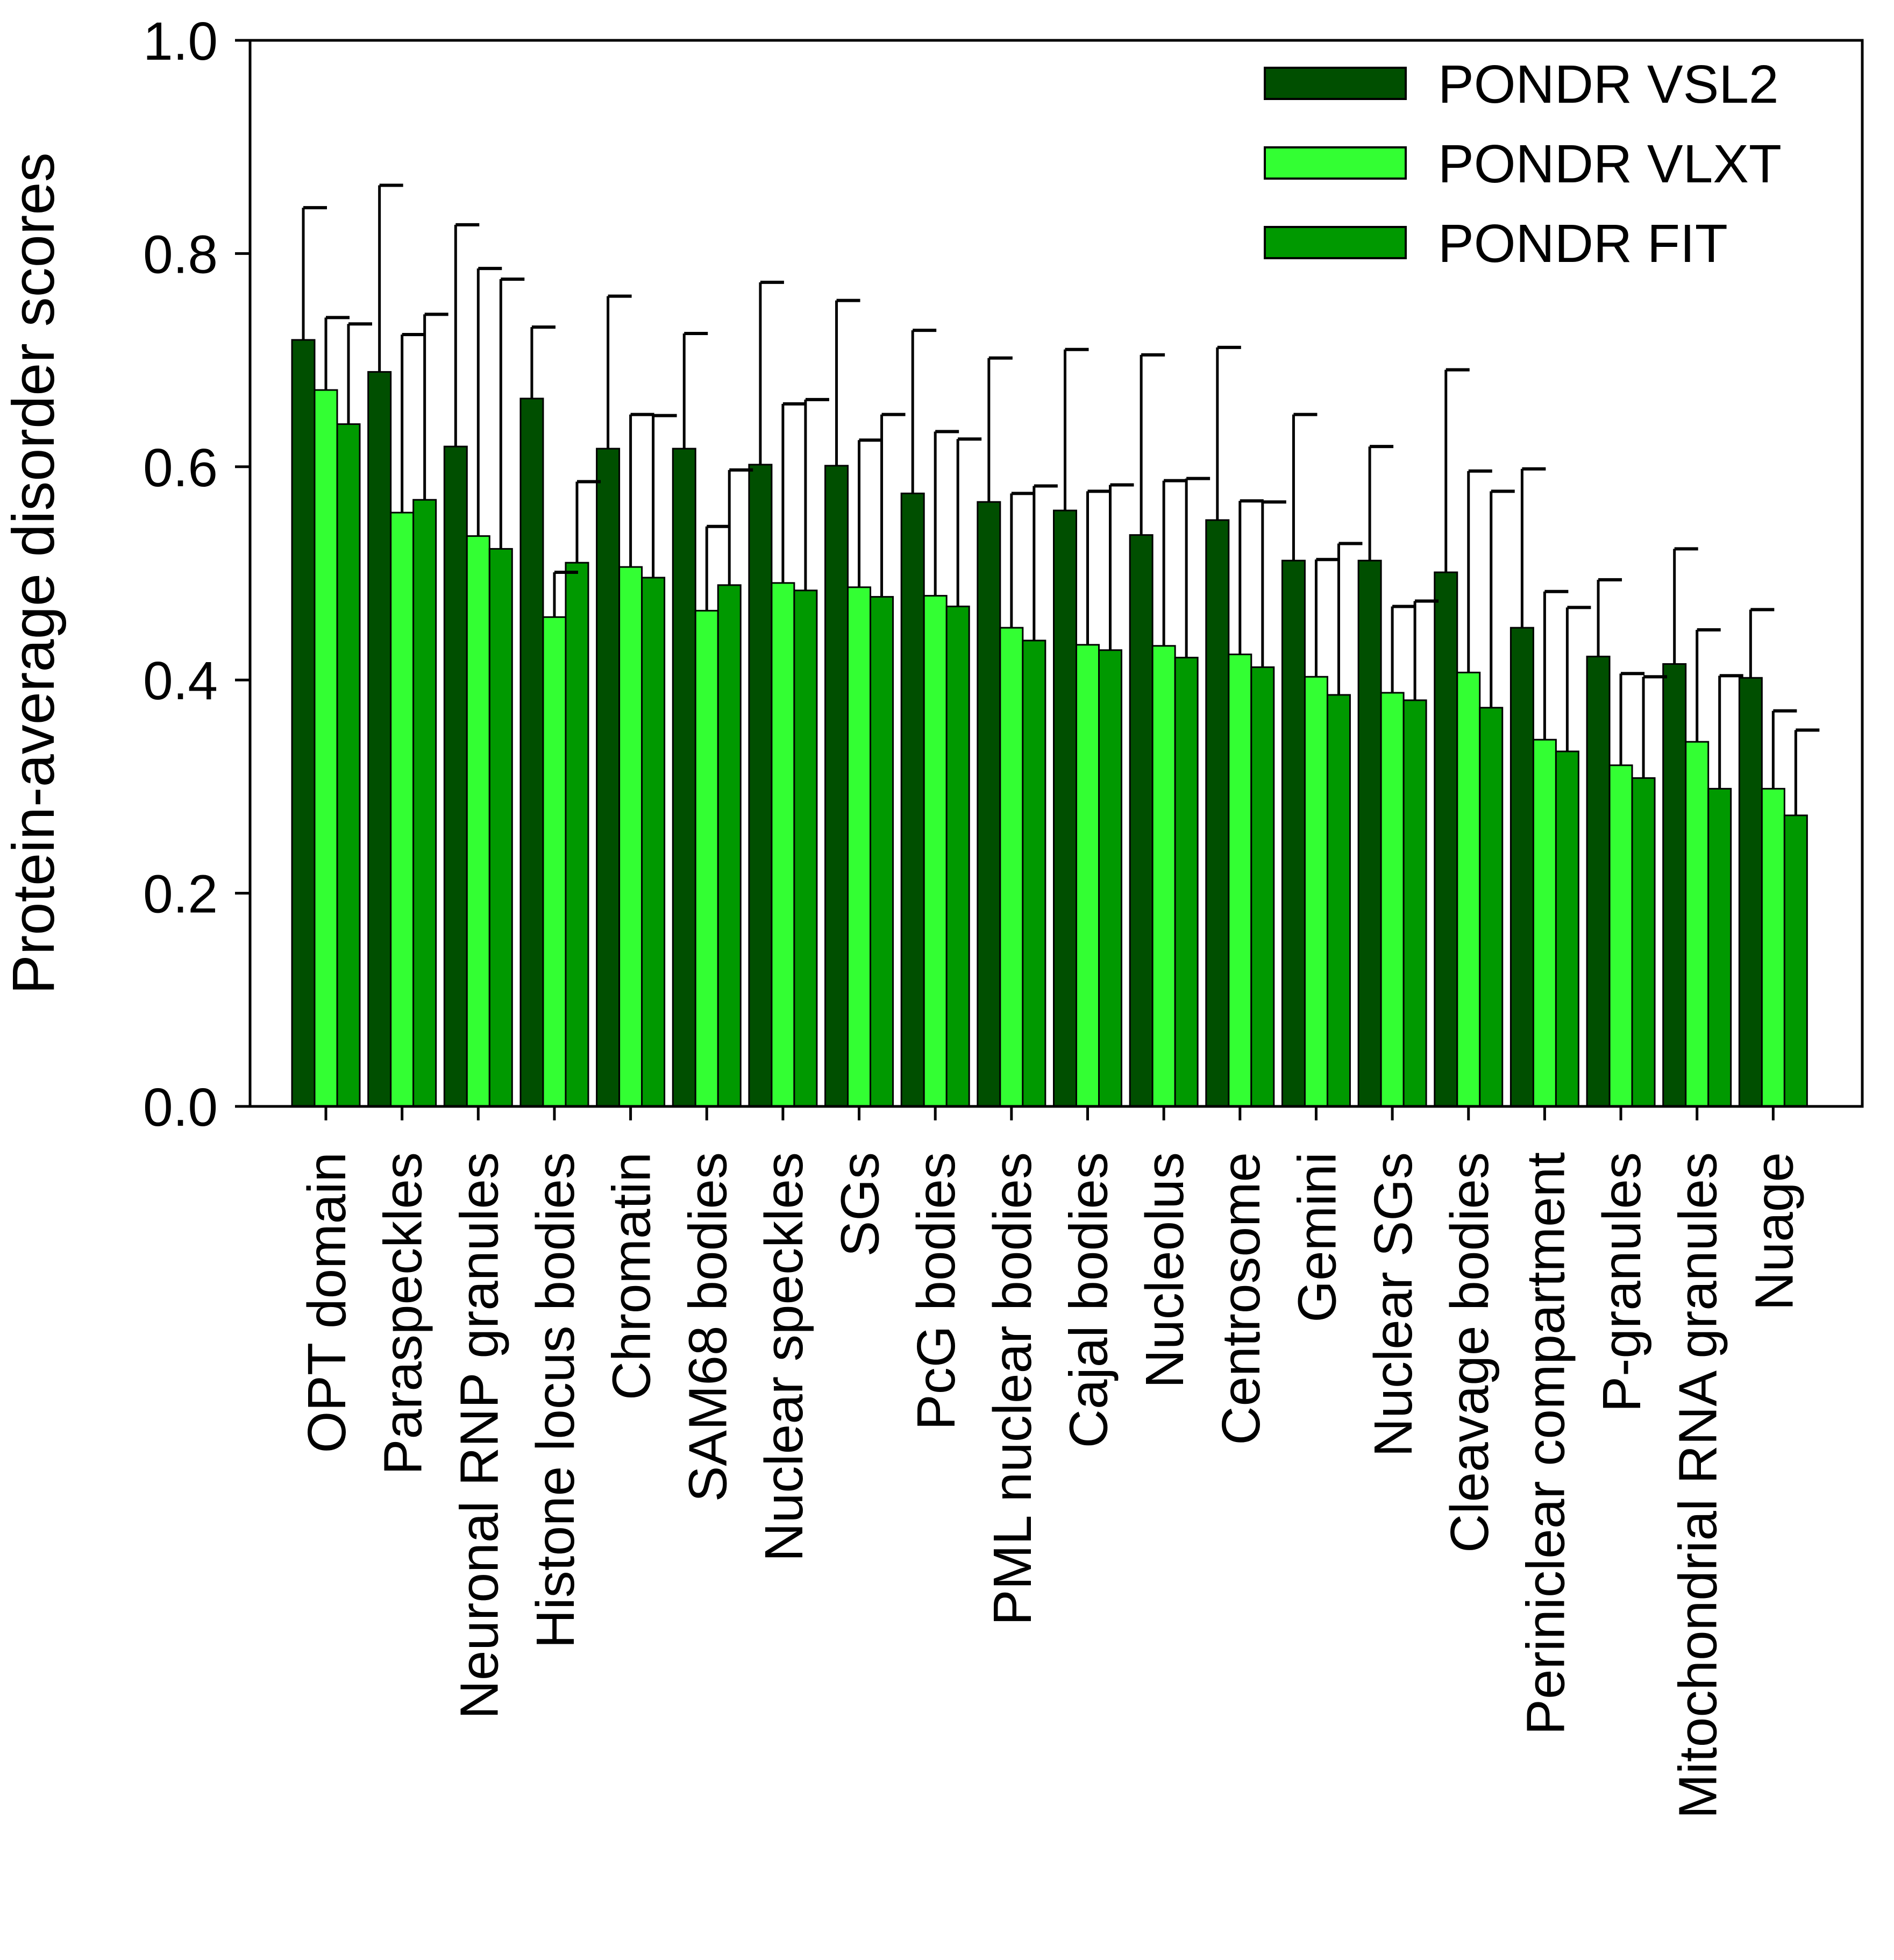 Image resolution: width=1894 pixels, height=1960 pixels. I want to click on category-label: PcG bodies, so click(936, 1291).